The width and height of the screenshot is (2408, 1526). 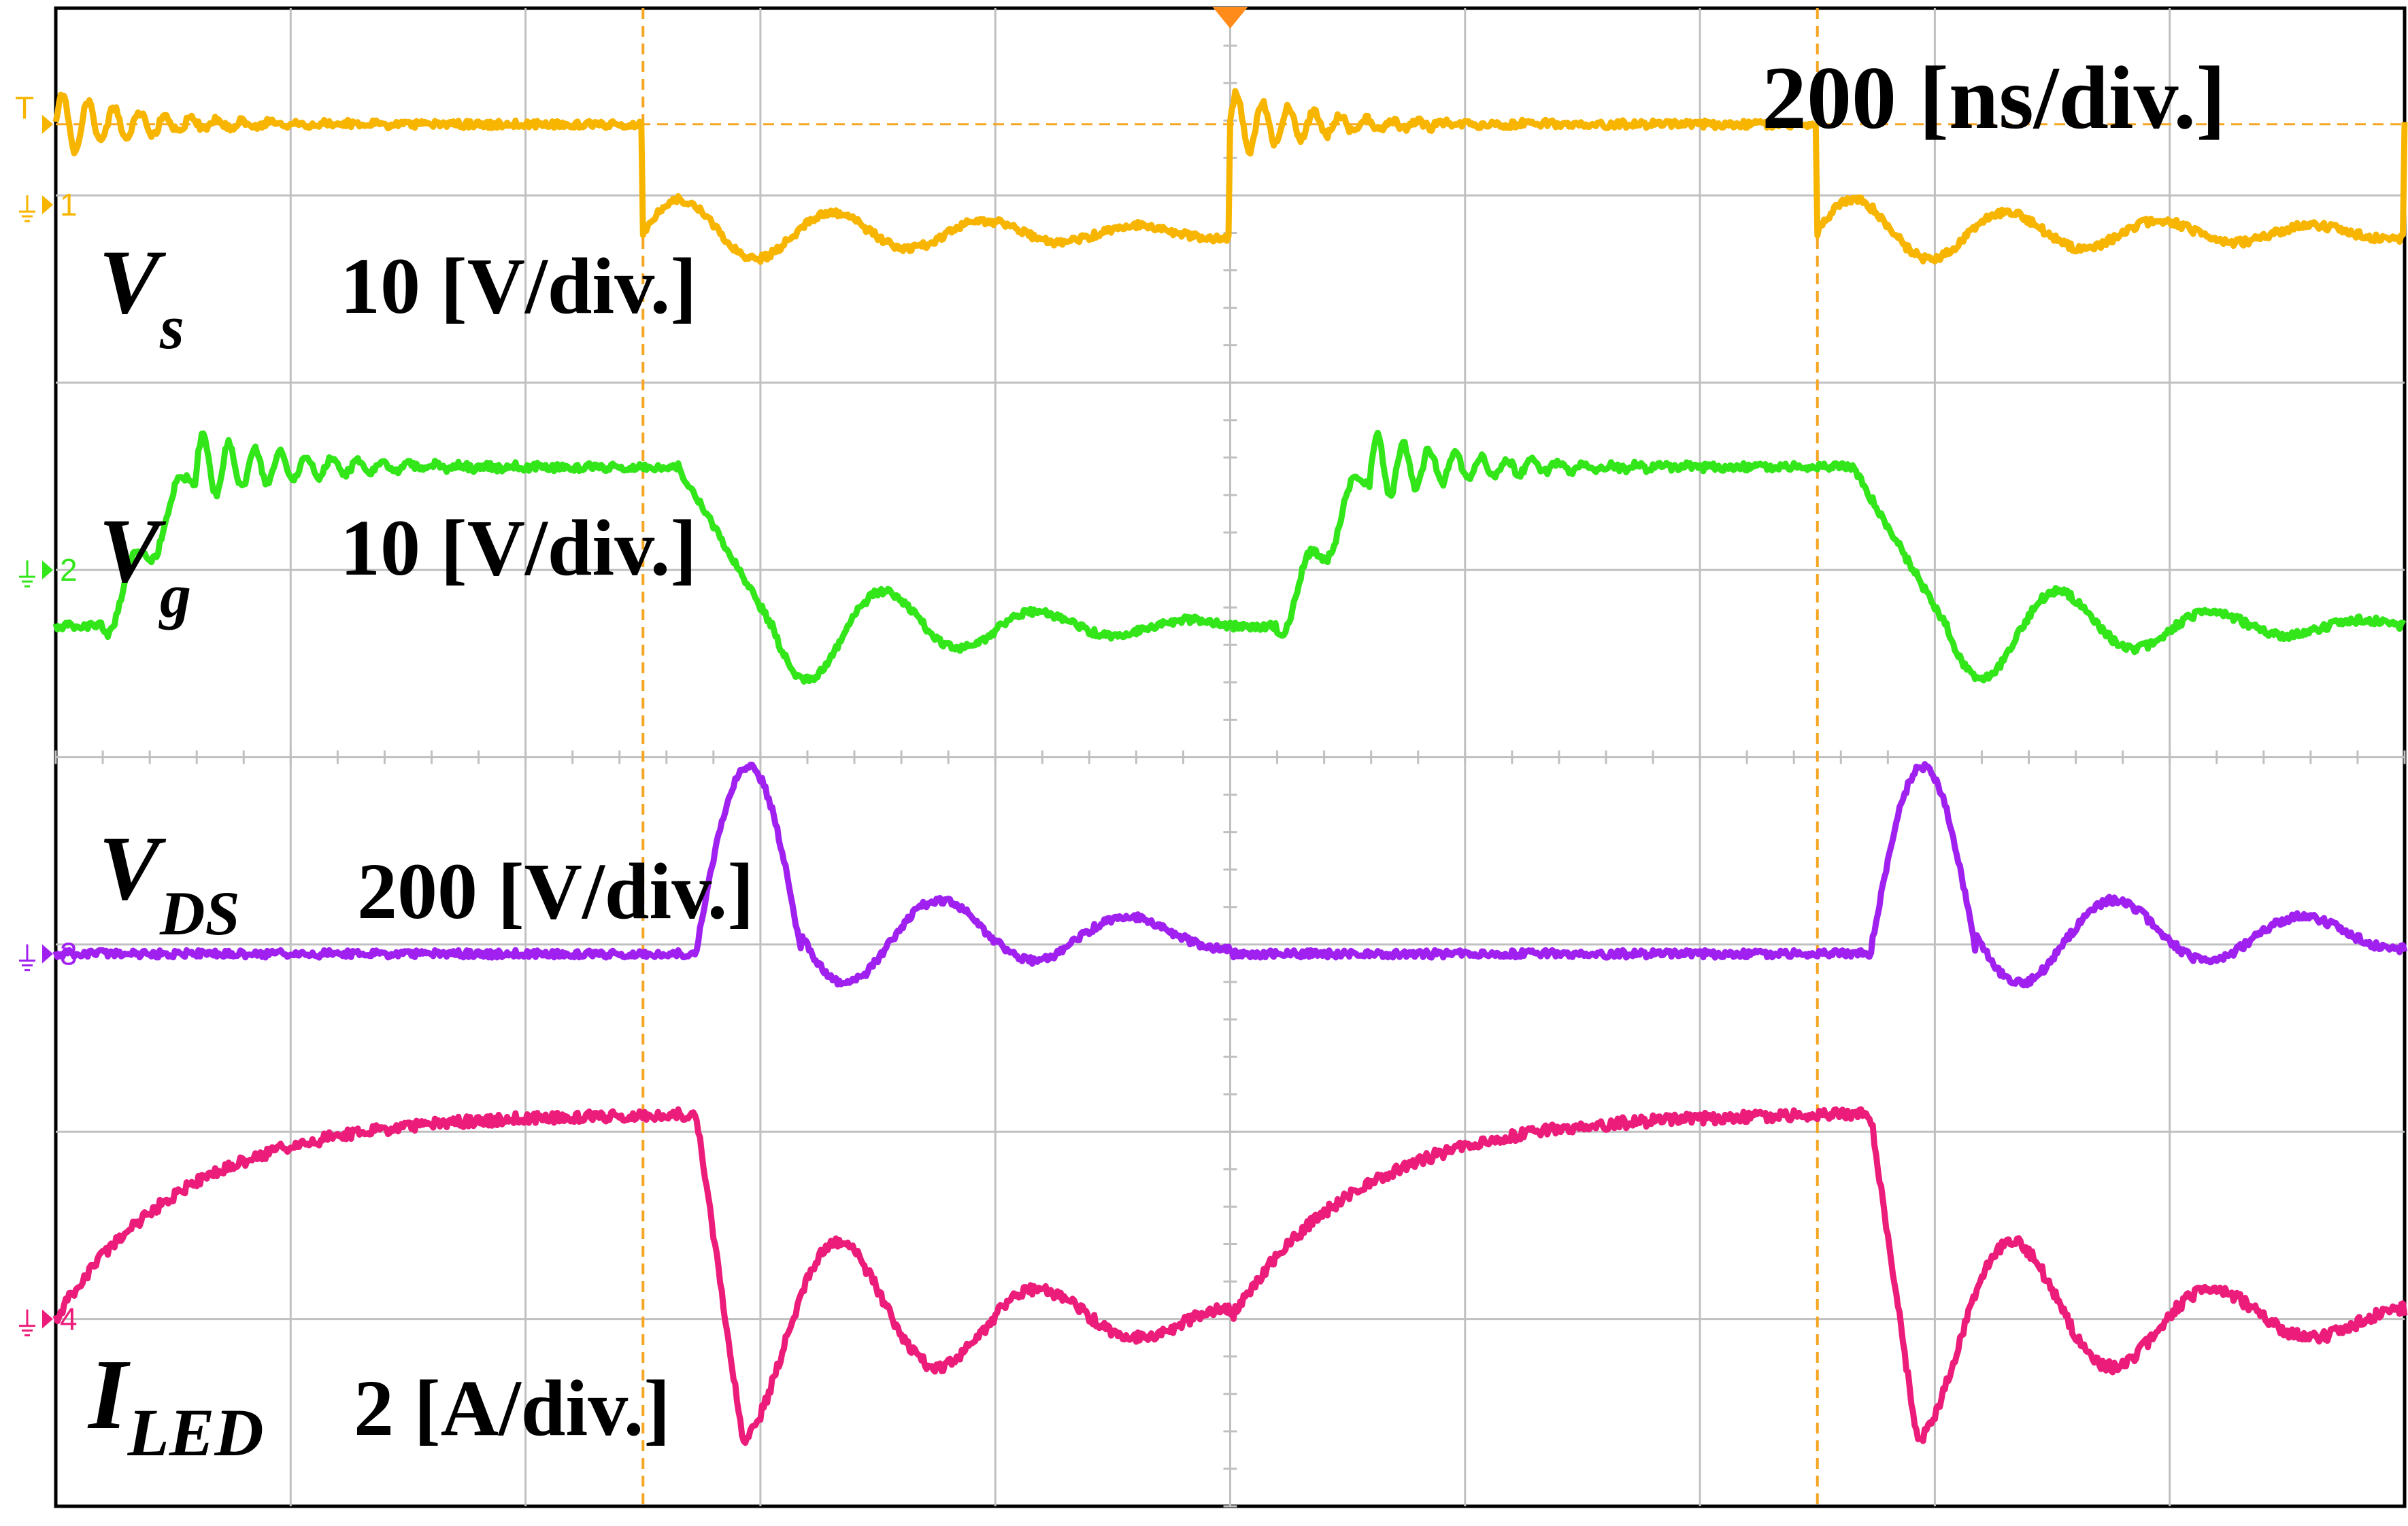 I want to click on ch3-channel-number: 3, so click(x=69, y=954).